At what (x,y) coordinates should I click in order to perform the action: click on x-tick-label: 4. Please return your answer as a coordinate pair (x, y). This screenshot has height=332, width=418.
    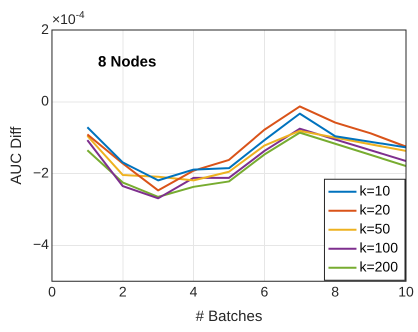
    Looking at the image, I should click on (194, 291).